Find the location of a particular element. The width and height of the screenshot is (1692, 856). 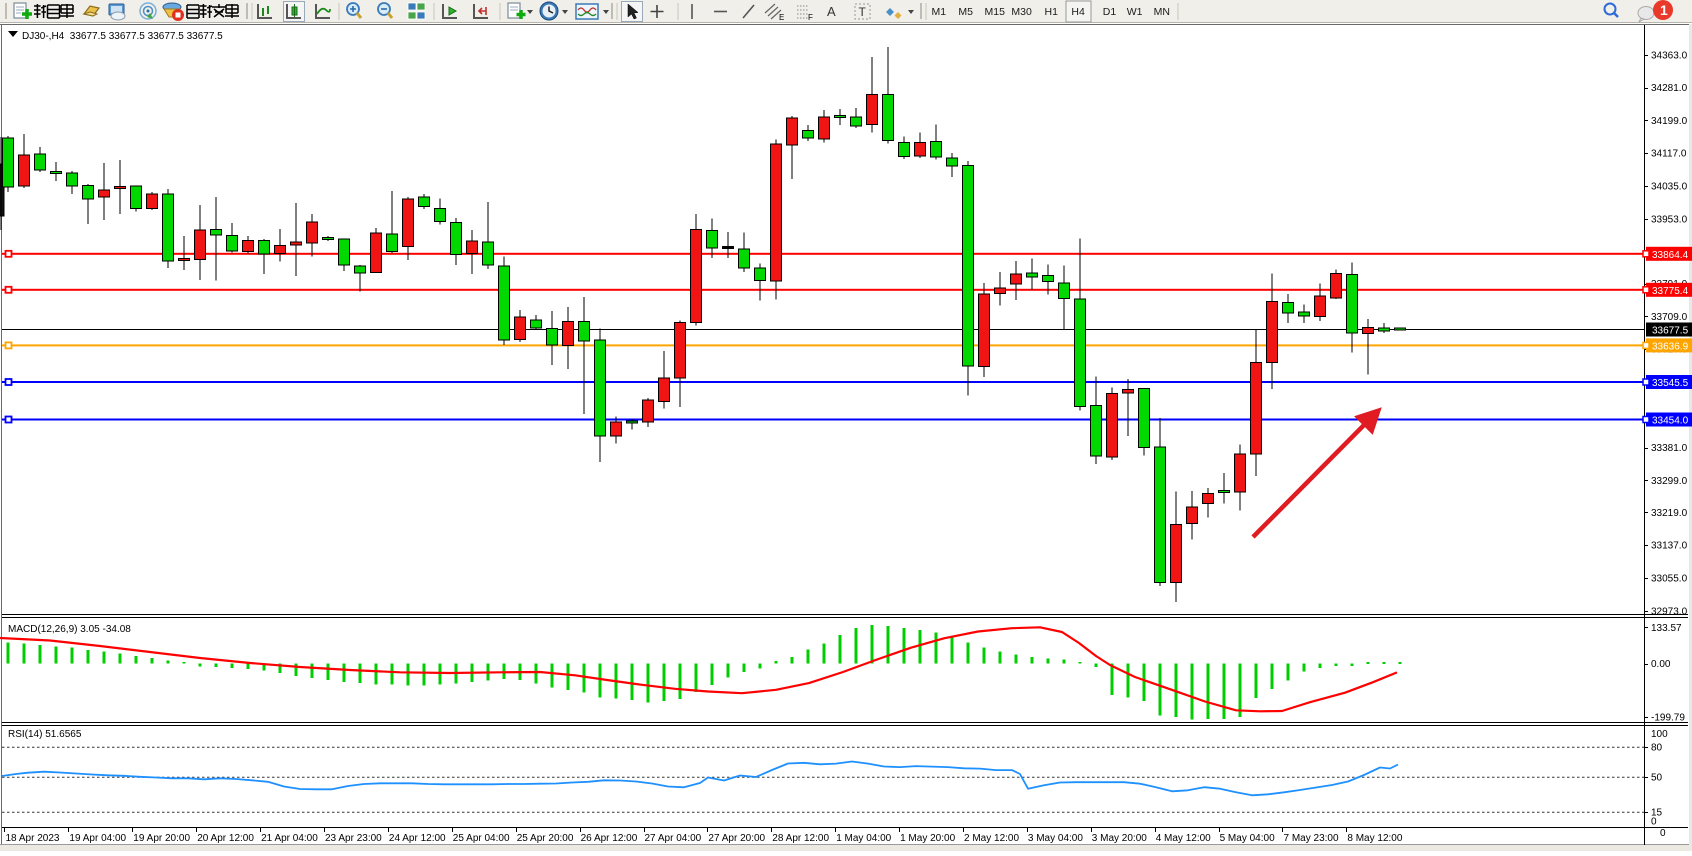

svg-text: 4 May 12:00 is located at coordinates (1183, 838).